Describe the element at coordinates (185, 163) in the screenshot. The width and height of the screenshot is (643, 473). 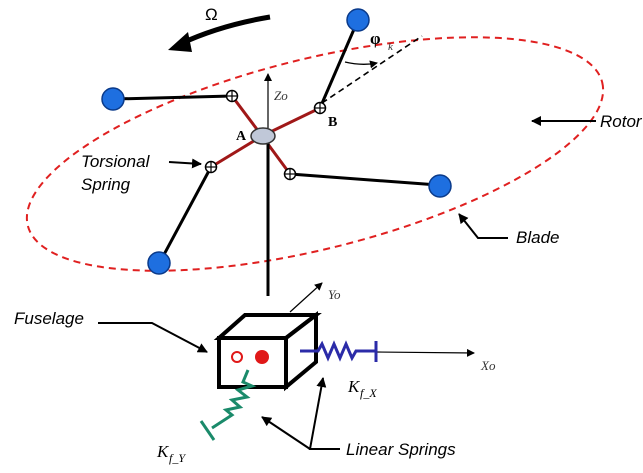
I see `torsional-spring-arrow` at that location.